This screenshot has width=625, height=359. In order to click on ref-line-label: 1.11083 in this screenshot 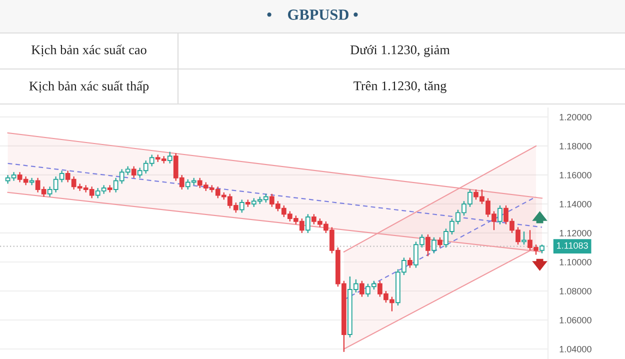, I will do `click(572, 245)`.